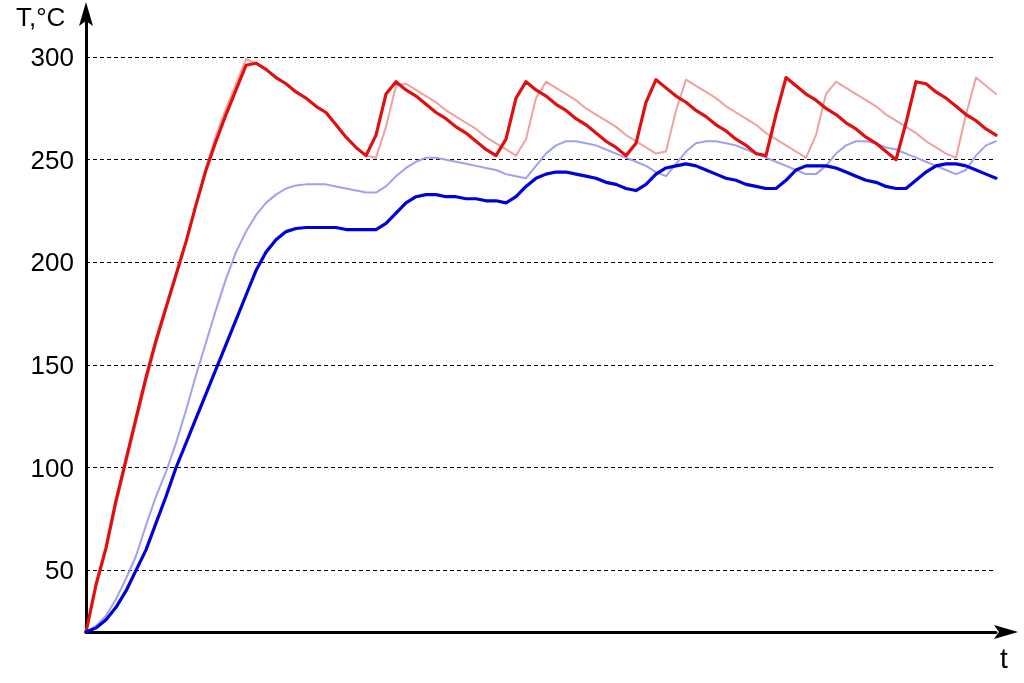 This screenshot has height=683, width=1024. I want to click on y-tick-label: 50, so click(59, 570).